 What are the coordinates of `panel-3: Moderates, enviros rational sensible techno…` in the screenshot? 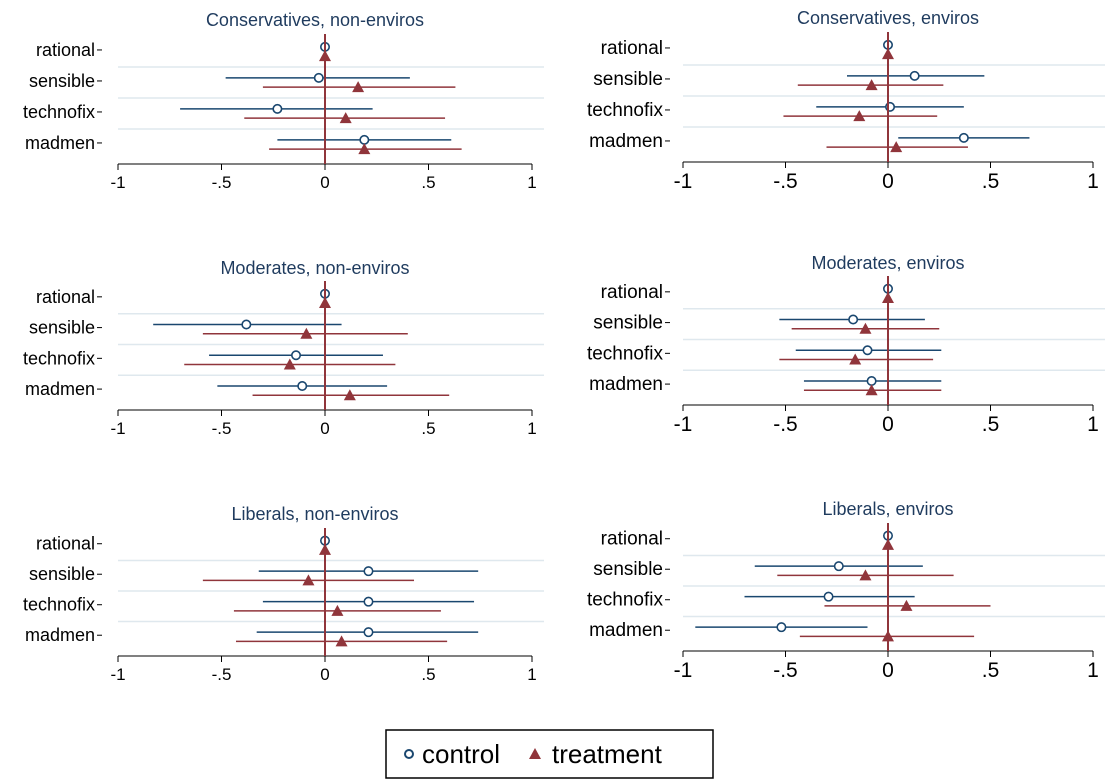 It's located at (846, 344).